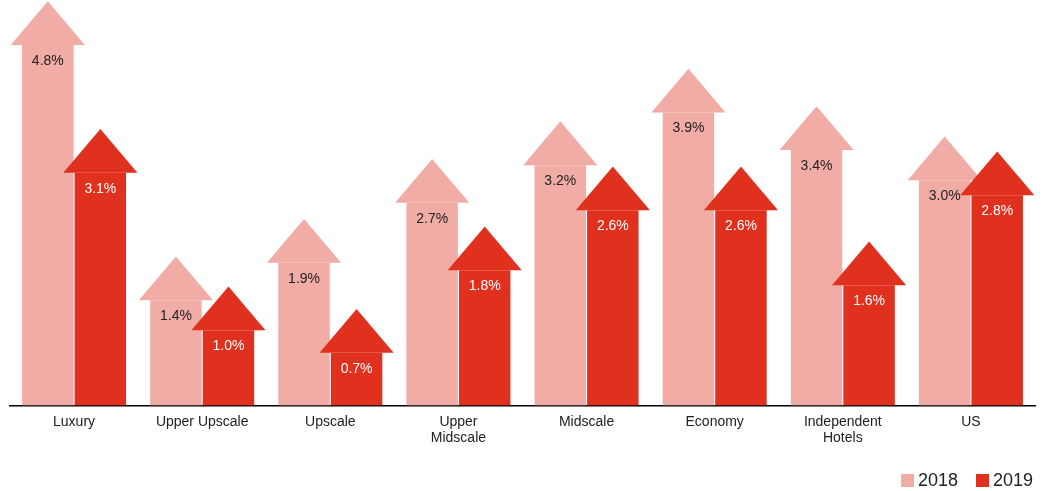 The width and height of the screenshot is (1055, 491). I want to click on data-label: 3.4%, so click(816, 164).